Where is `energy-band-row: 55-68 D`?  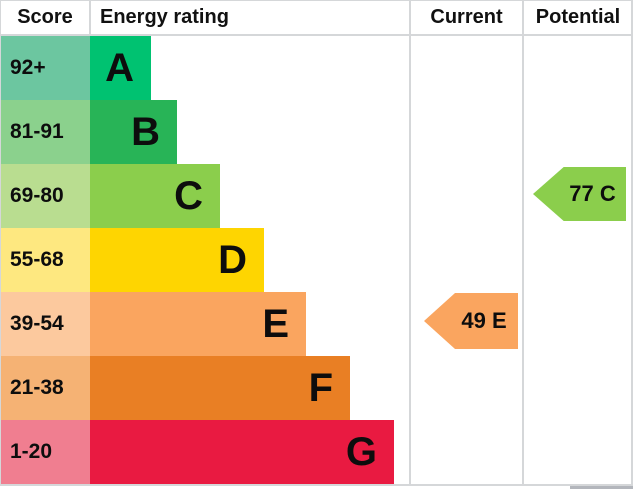 energy-band-row: 55-68 D is located at coordinates (316, 260).